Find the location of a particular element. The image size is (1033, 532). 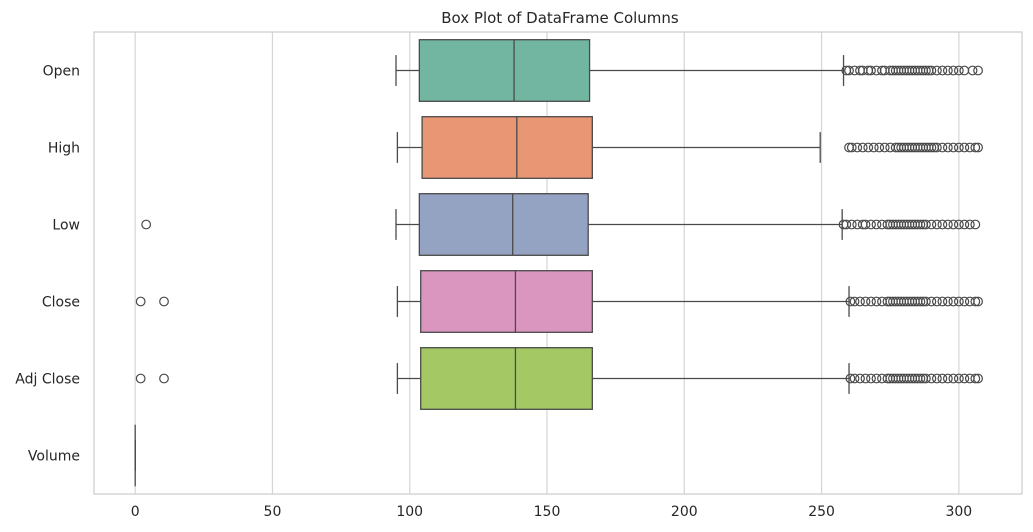

x-tick-label: 250 is located at coordinates (821, 512).